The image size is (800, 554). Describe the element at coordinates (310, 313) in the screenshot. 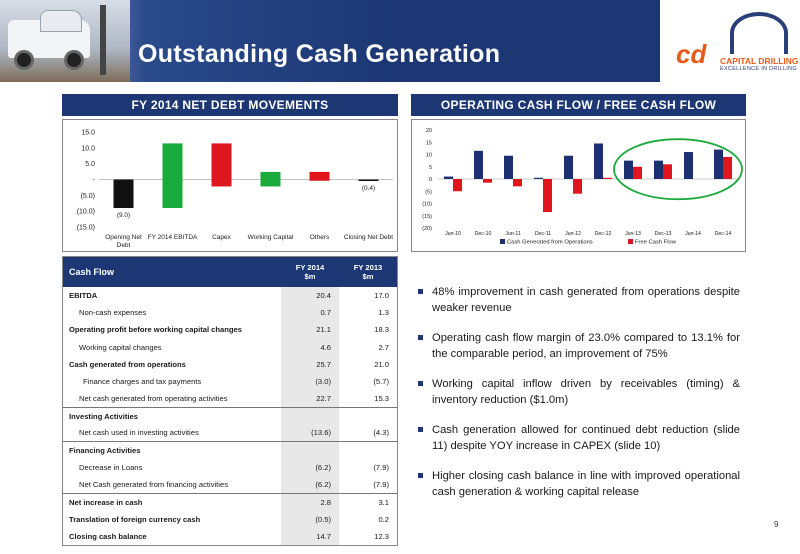

I see `row-fy2014-value: 0.7` at that location.